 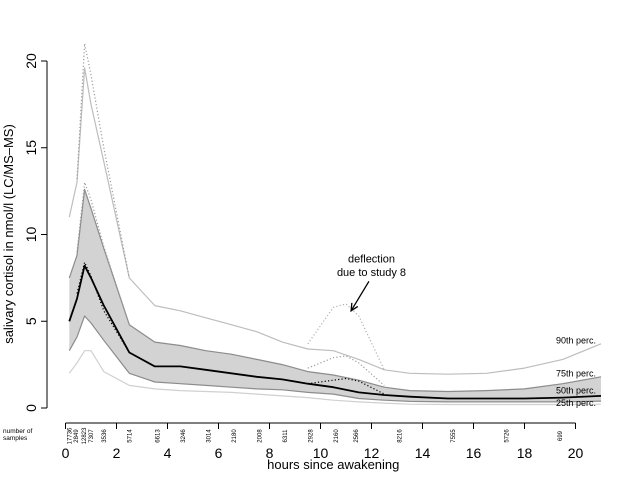 What do you see at coordinates (168, 453) in the screenshot?
I see `x-tick-label: 4` at bounding box center [168, 453].